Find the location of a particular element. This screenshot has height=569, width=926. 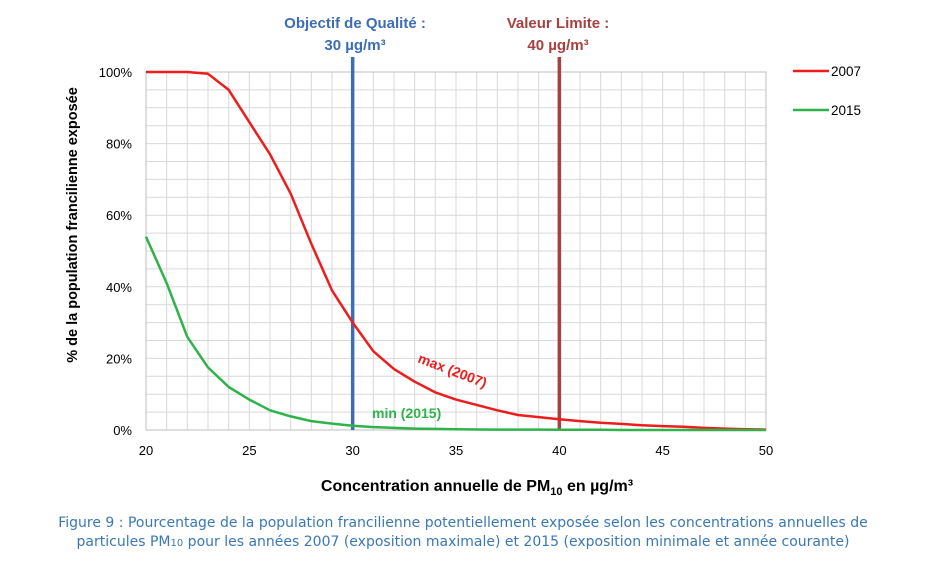

y-tick-label: 100% is located at coordinates (116, 72).